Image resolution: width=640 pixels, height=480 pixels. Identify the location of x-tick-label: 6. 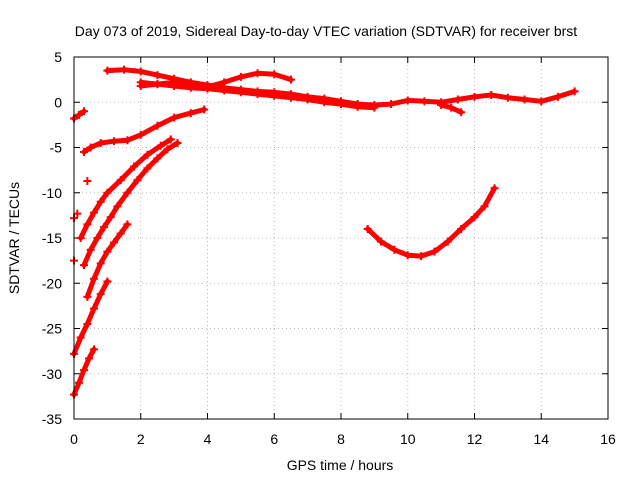
(274, 439).